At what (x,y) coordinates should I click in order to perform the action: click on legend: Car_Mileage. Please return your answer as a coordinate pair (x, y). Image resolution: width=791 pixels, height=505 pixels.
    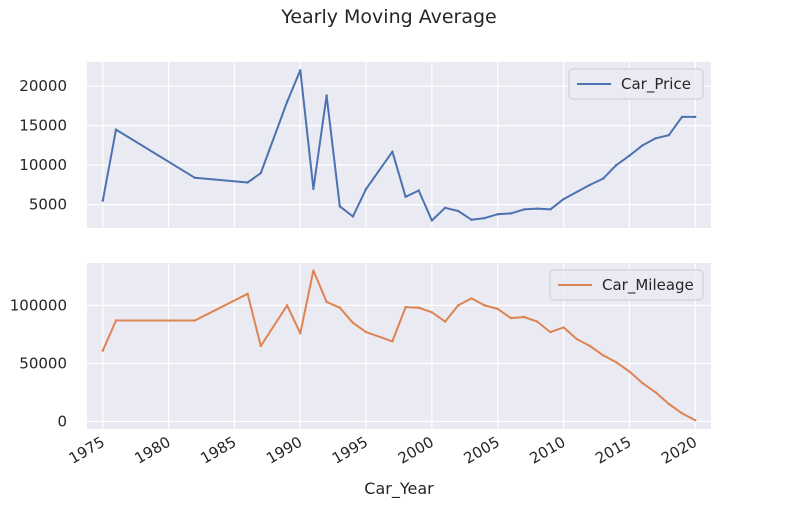
    Looking at the image, I should click on (626, 285).